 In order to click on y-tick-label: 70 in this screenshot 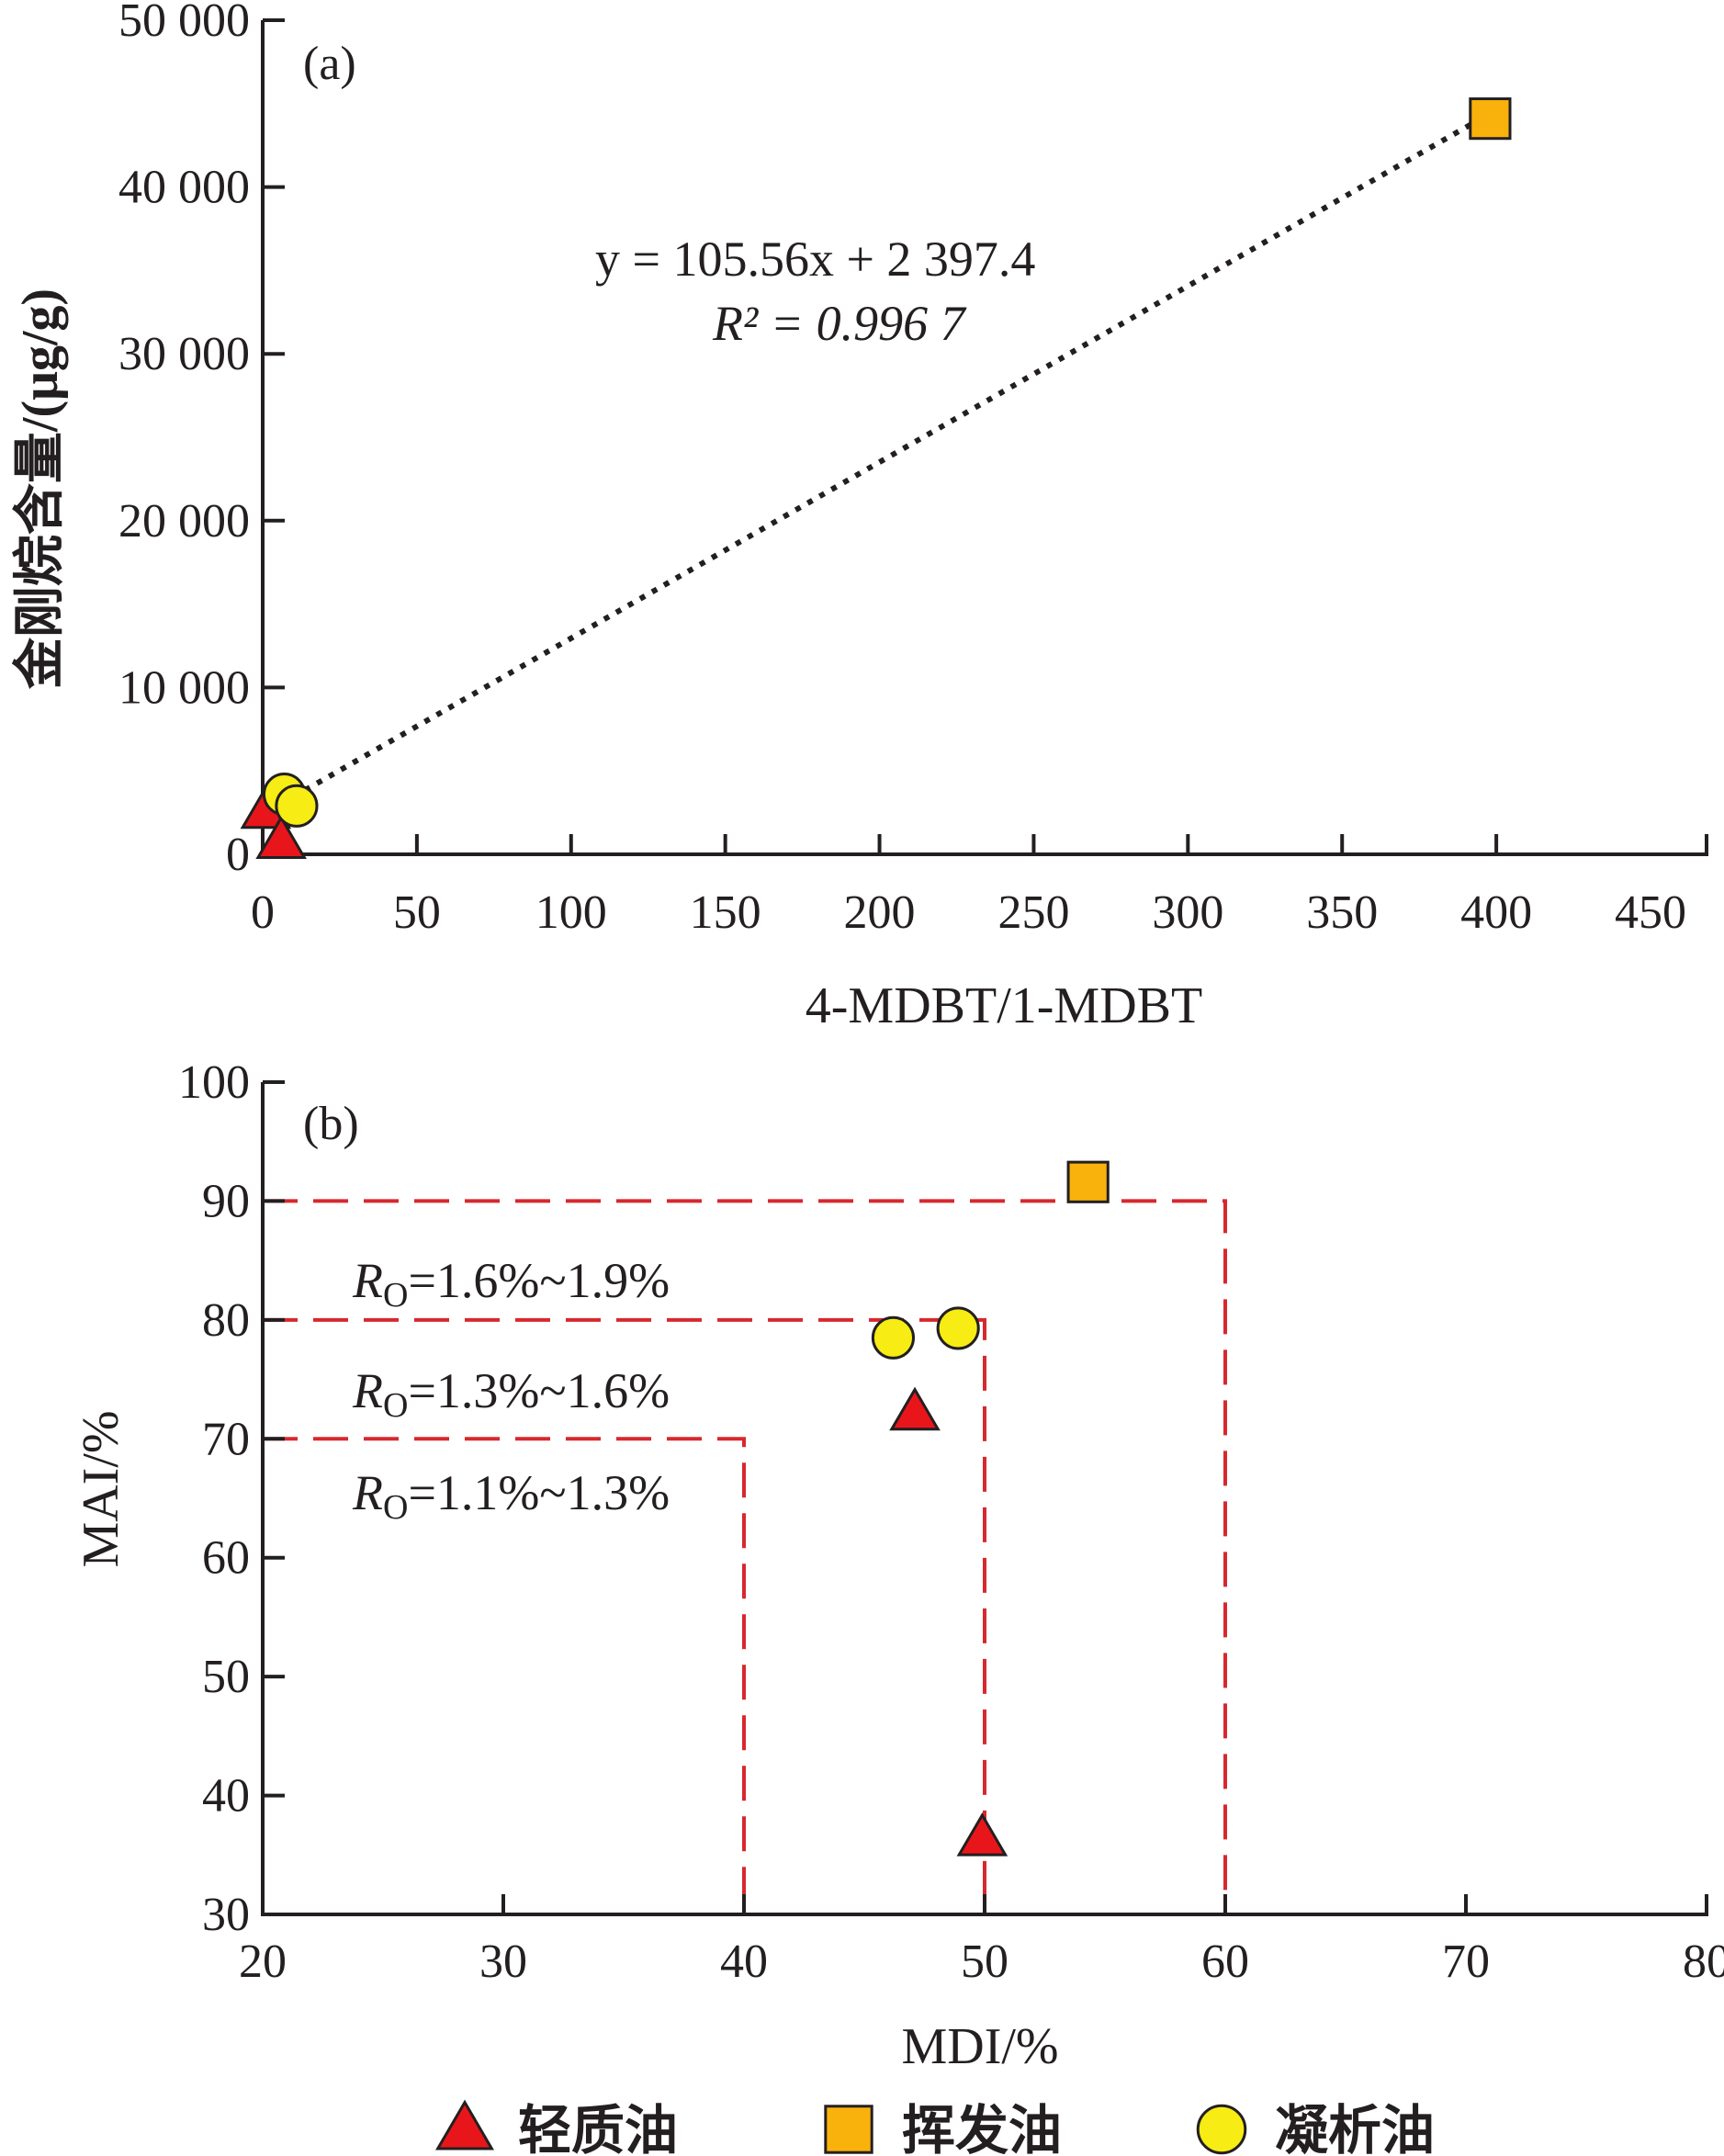, I will do `click(226, 1439)`.